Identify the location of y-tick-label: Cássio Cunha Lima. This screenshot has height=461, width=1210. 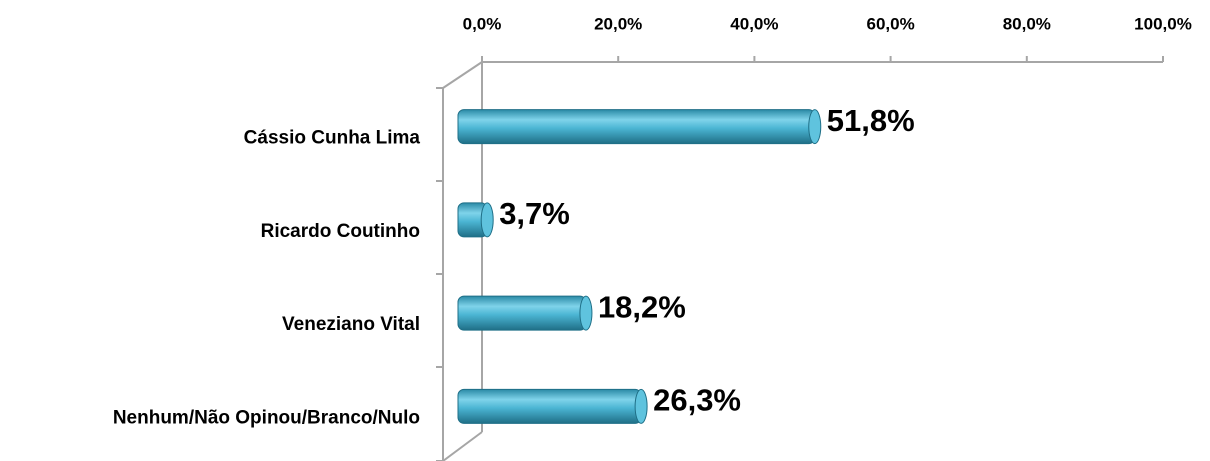
(332, 138).